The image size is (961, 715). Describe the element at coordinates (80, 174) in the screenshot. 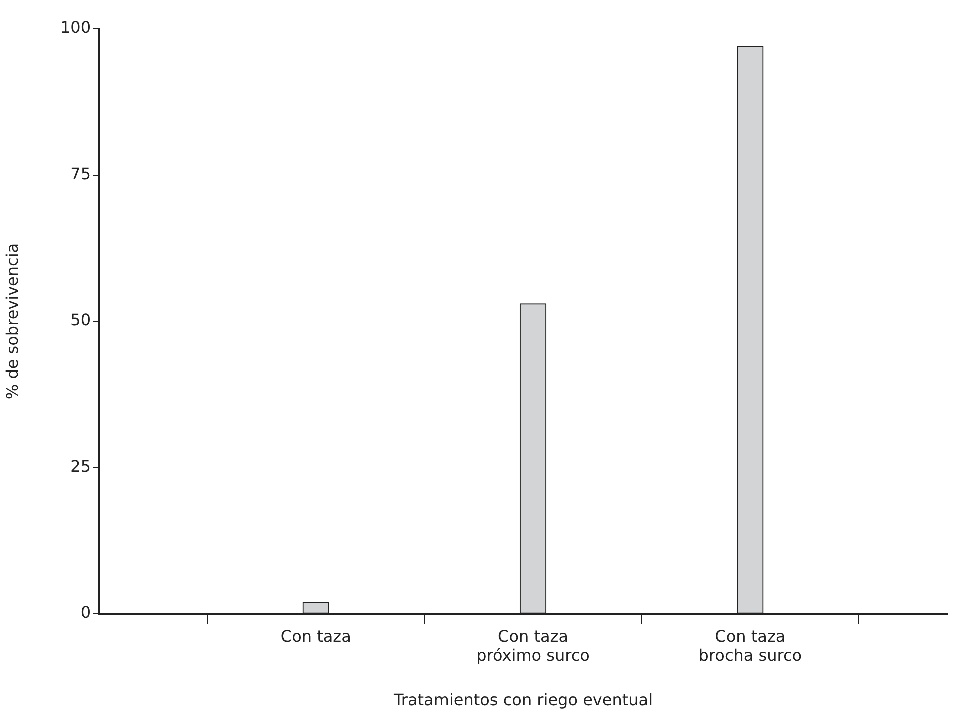

I see `y-tick-label: 75` at that location.